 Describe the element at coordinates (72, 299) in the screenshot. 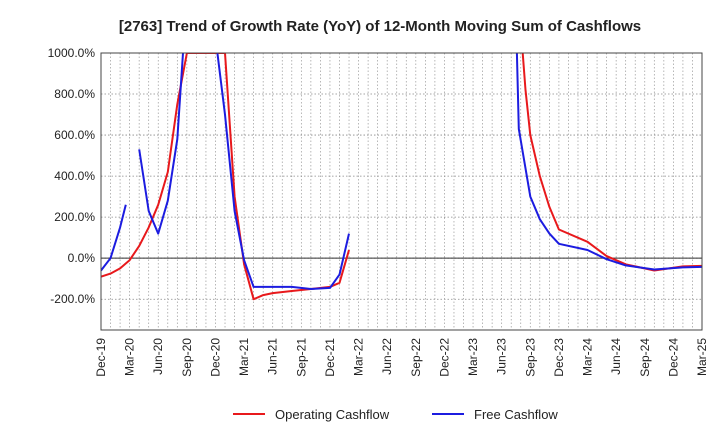

I see `y-tick-label: -200.0%` at that location.